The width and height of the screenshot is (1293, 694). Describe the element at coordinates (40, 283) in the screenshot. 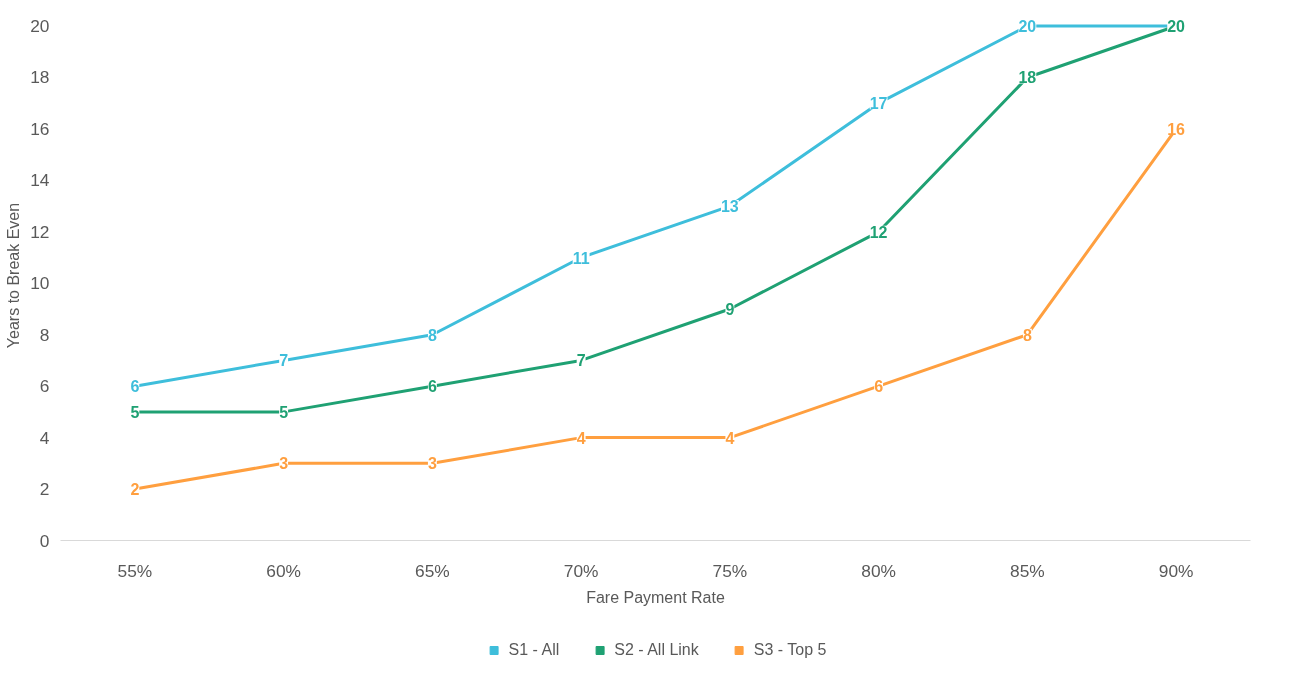

I see `y-tick-label: 10` at that location.